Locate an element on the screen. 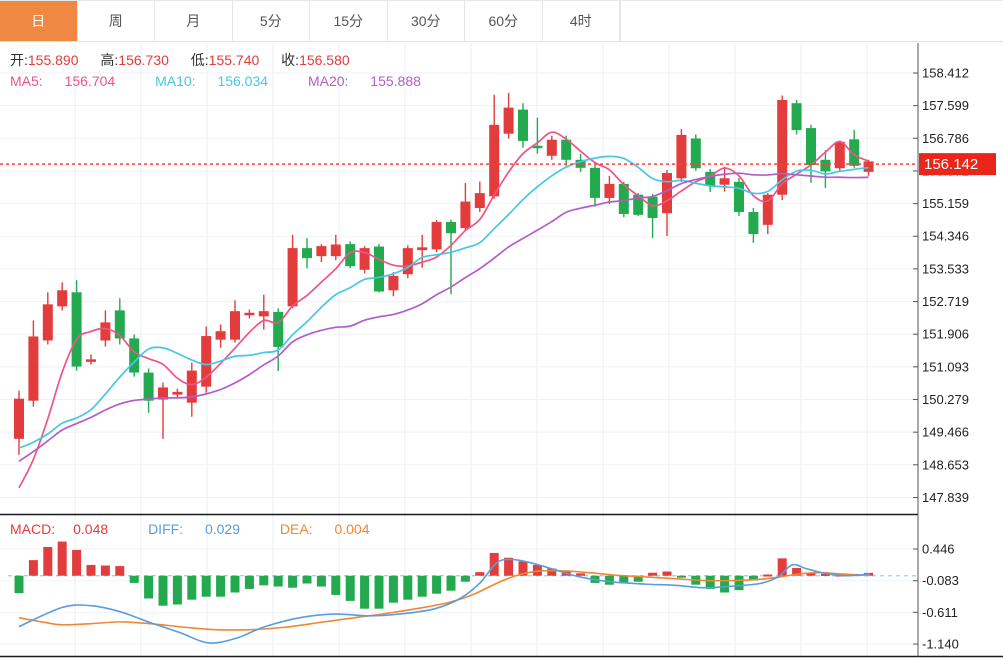  tab-day: 日 is located at coordinates (39, 21).